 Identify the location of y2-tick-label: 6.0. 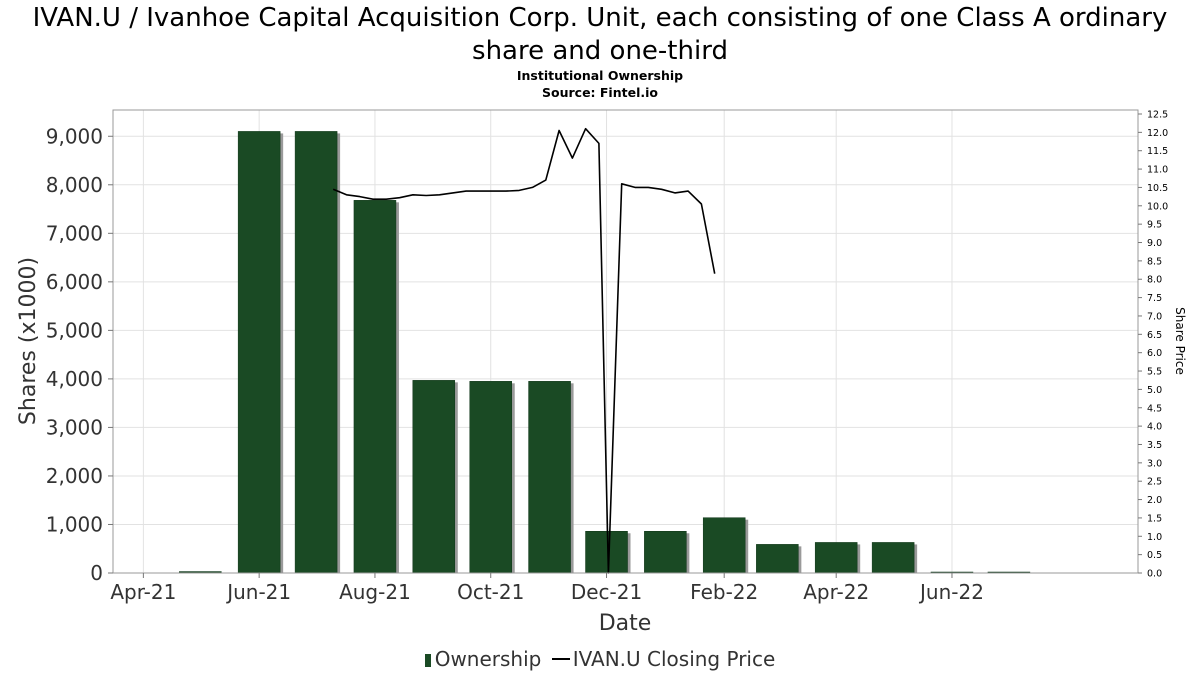
(1154, 353).